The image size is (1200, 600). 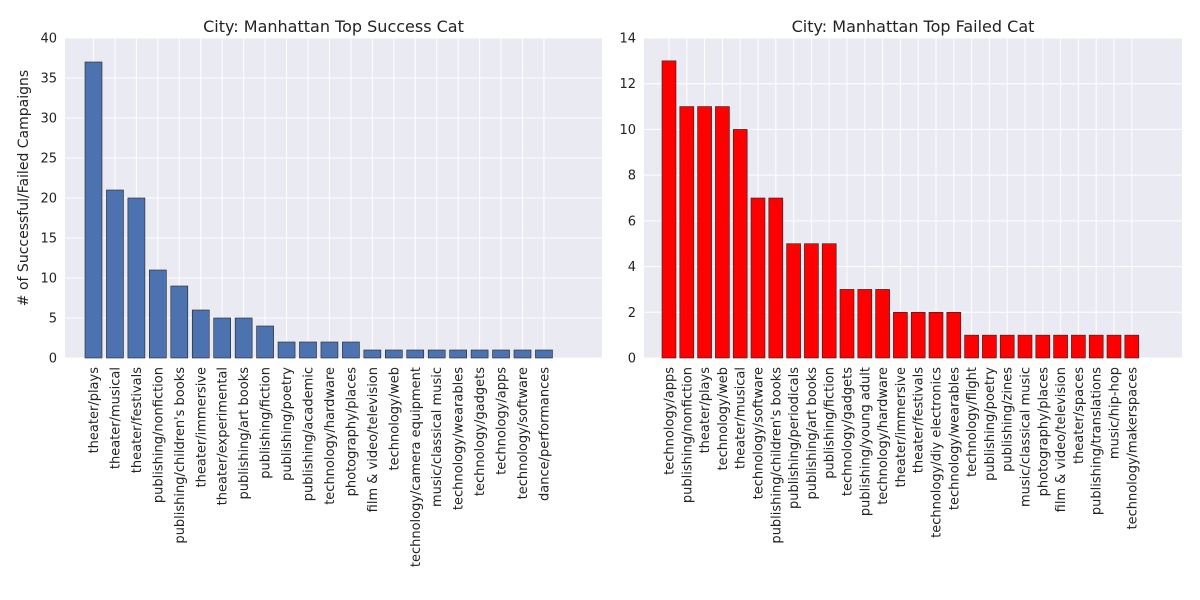 I want to click on x-tick-label: publishing/academic, so click(x=309, y=434).